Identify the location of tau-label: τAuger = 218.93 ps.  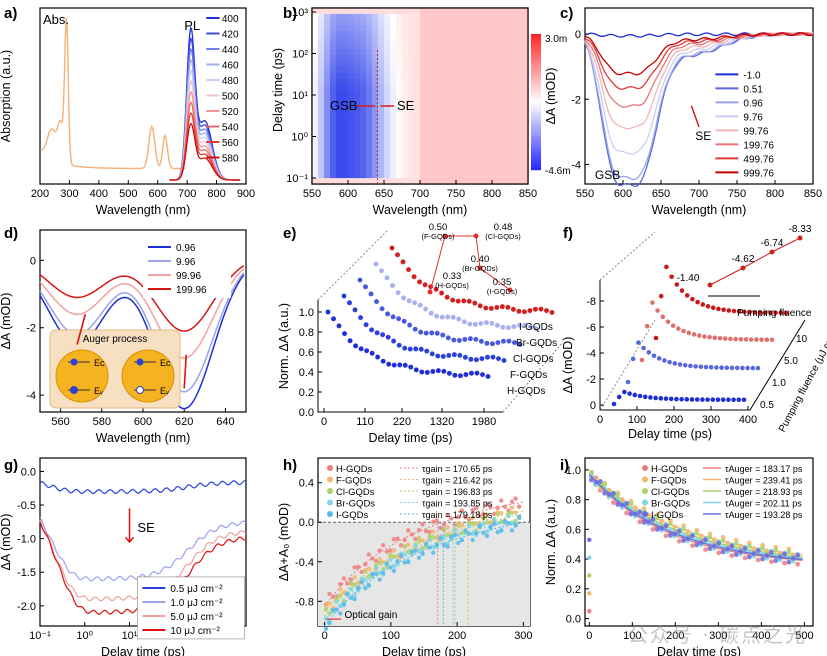
(764, 492).